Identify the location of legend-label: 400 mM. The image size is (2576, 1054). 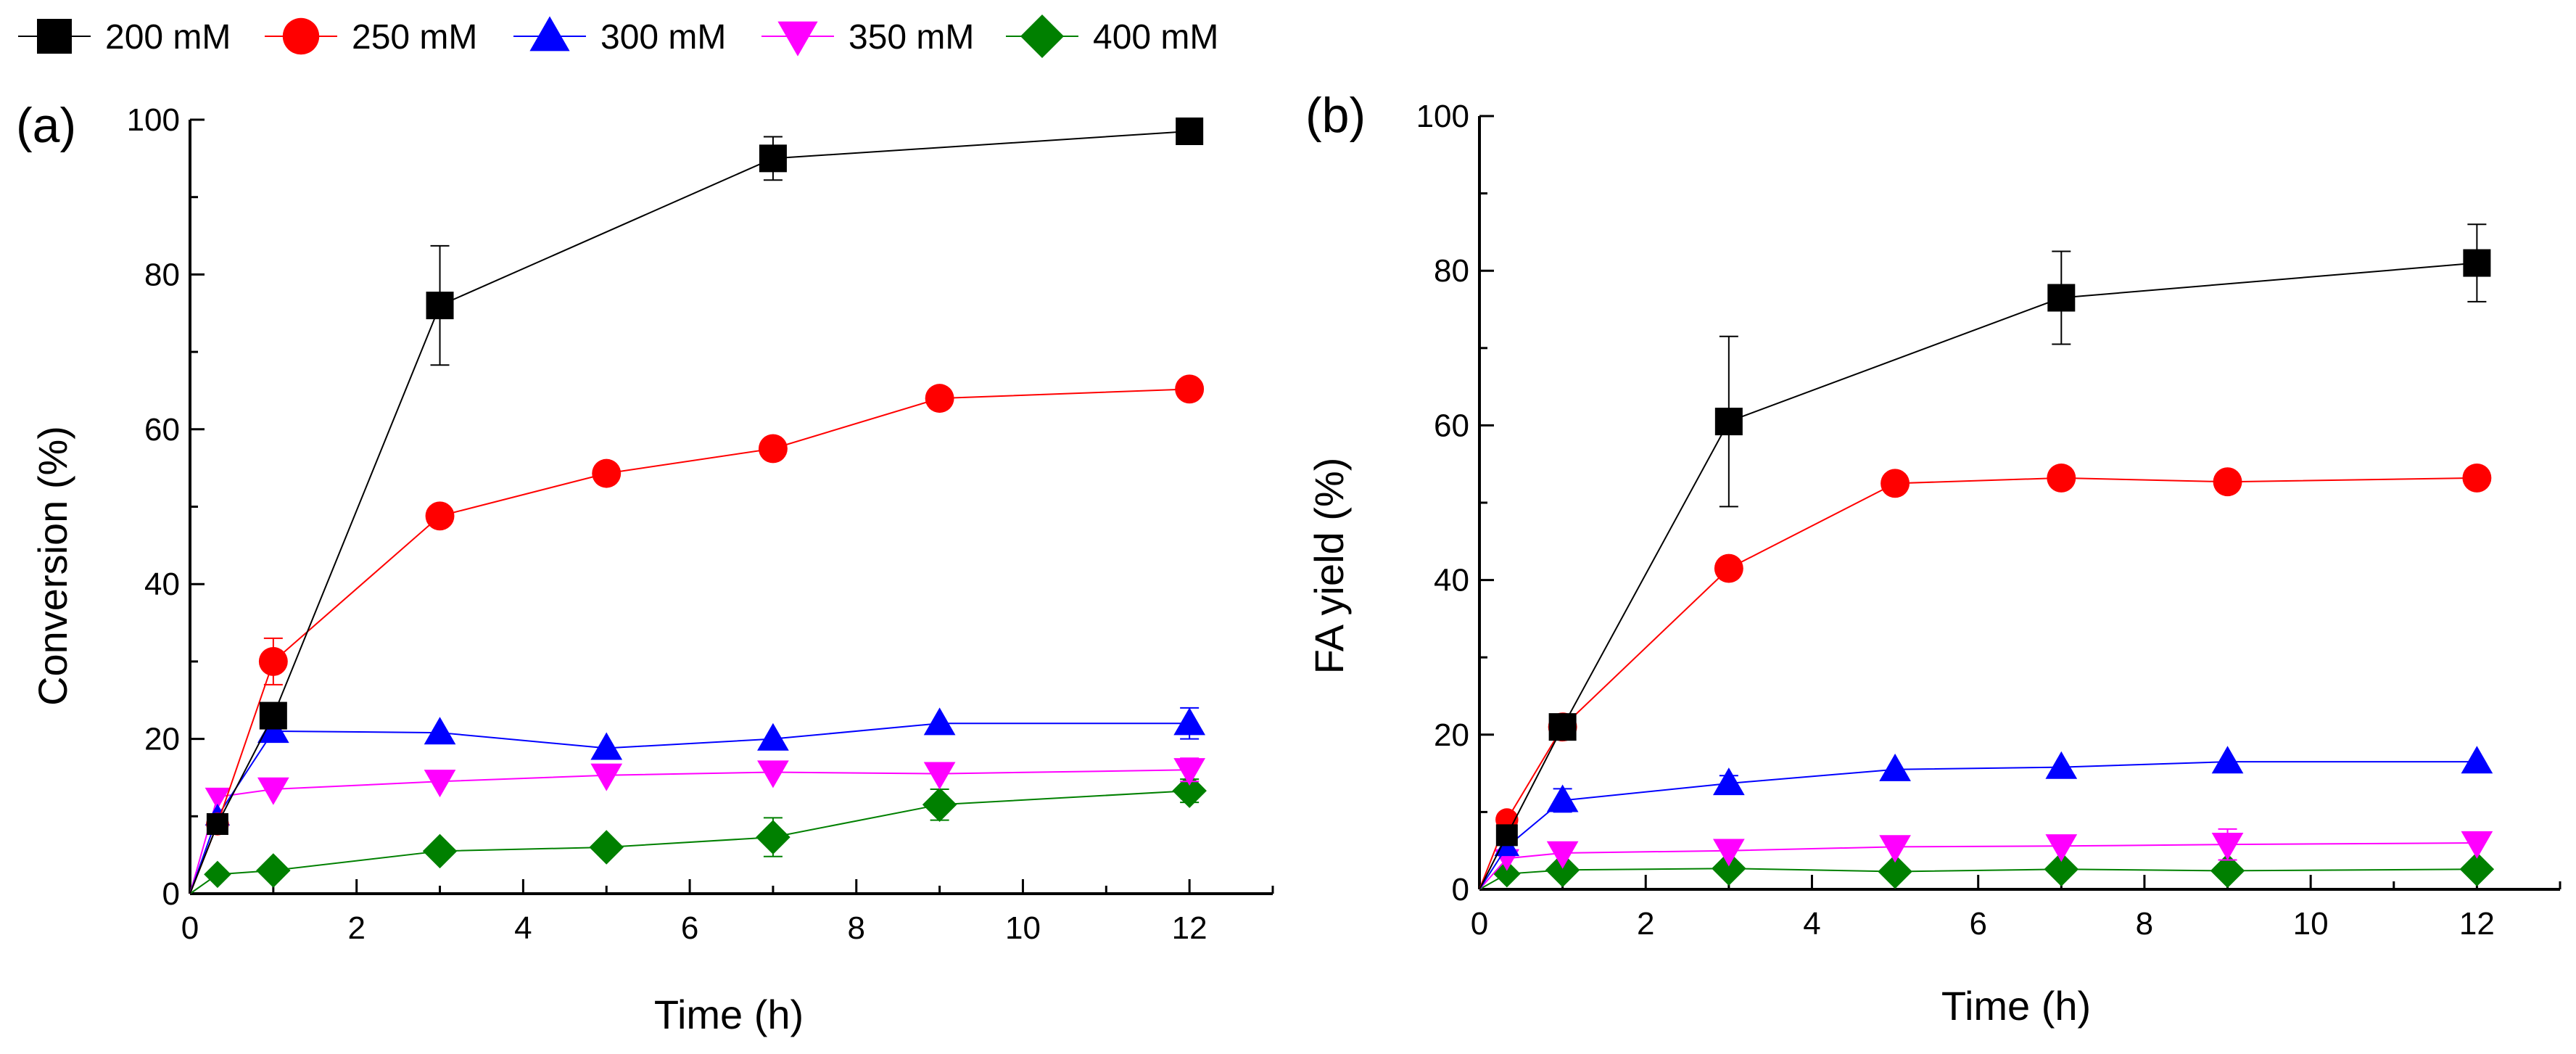
(1155, 38).